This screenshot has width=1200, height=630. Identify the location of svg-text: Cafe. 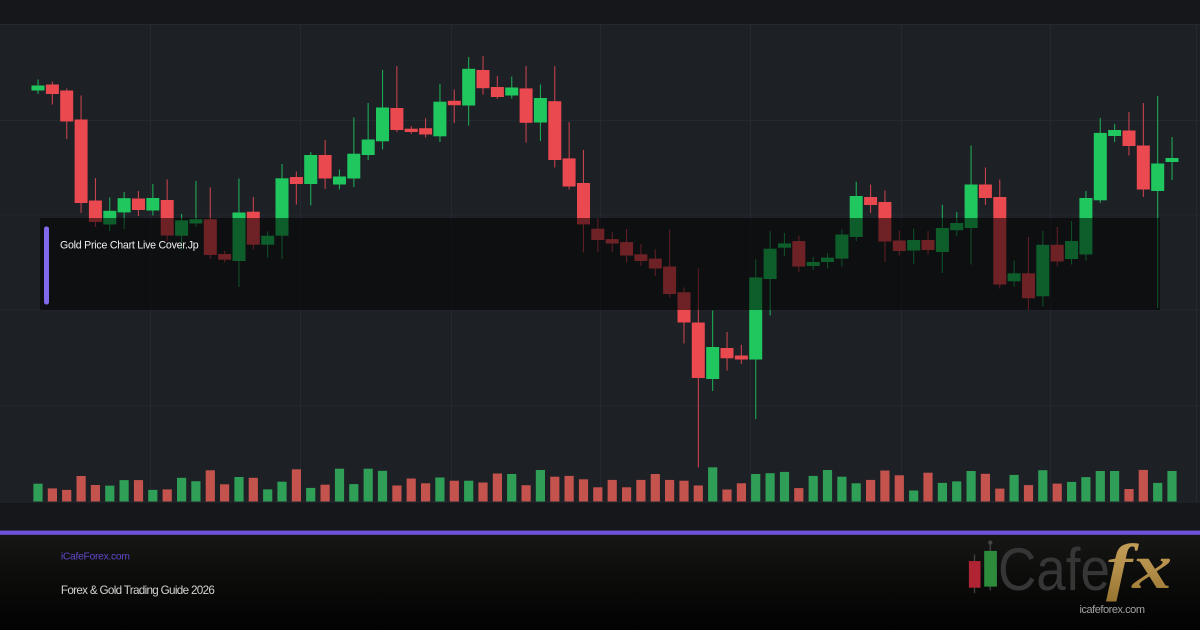
(1054, 569).